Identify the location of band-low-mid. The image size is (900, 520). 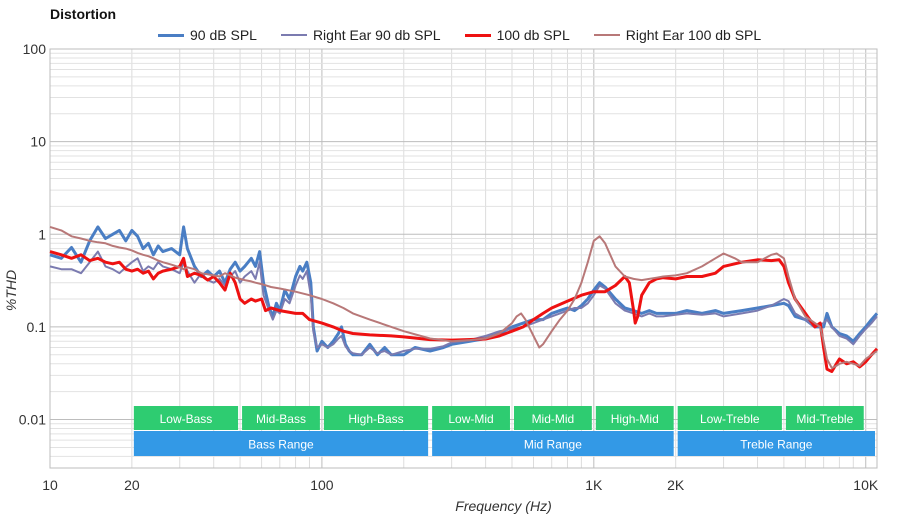
(471, 418).